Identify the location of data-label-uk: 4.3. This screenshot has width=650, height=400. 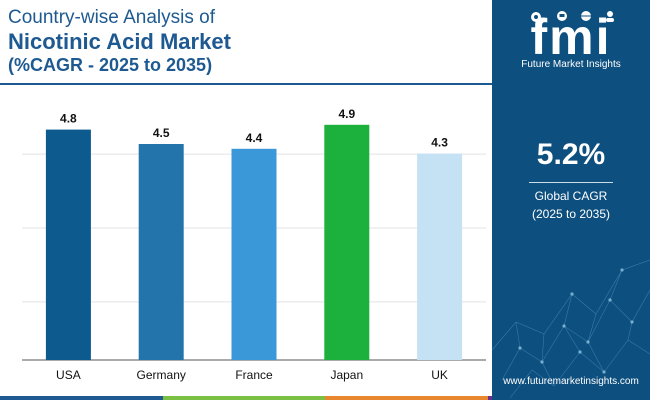
(439, 143).